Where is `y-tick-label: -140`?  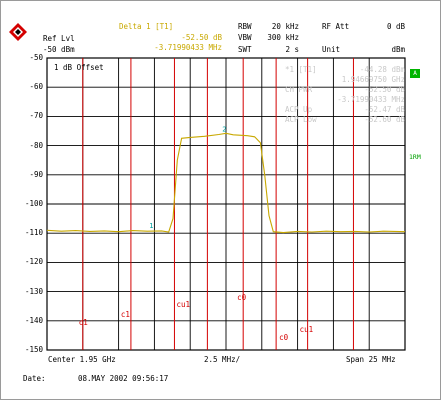 y-tick-label: -140 is located at coordinates (33, 320).